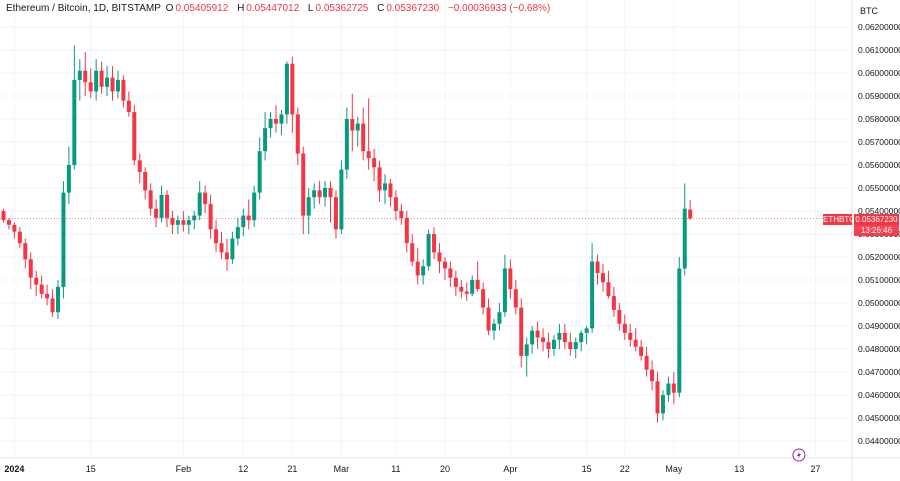 This screenshot has height=481, width=900. What do you see at coordinates (879, 50) in the screenshot?
I see `price-tick-label: 0.06100000` at bounding box center [879, 50].